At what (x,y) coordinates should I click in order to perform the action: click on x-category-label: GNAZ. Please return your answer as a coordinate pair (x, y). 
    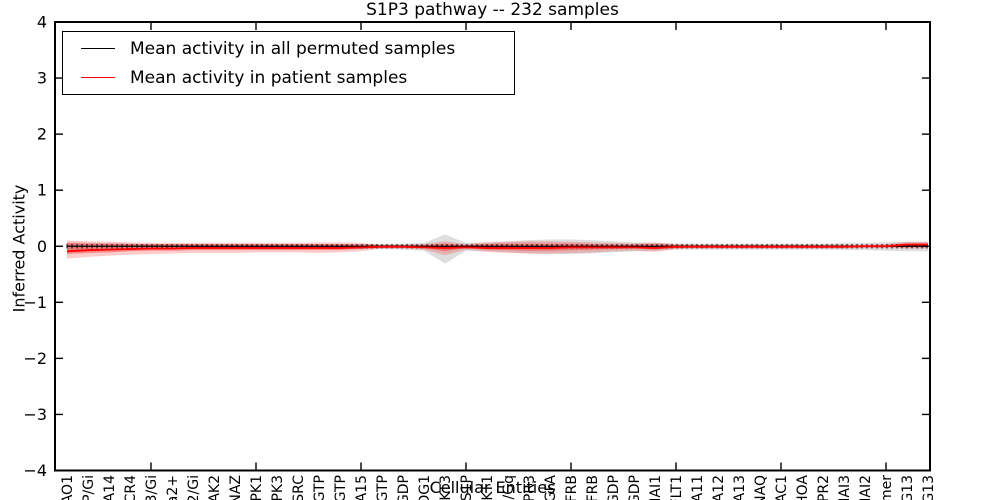
    Looking at the image, I should click on (236, 487).